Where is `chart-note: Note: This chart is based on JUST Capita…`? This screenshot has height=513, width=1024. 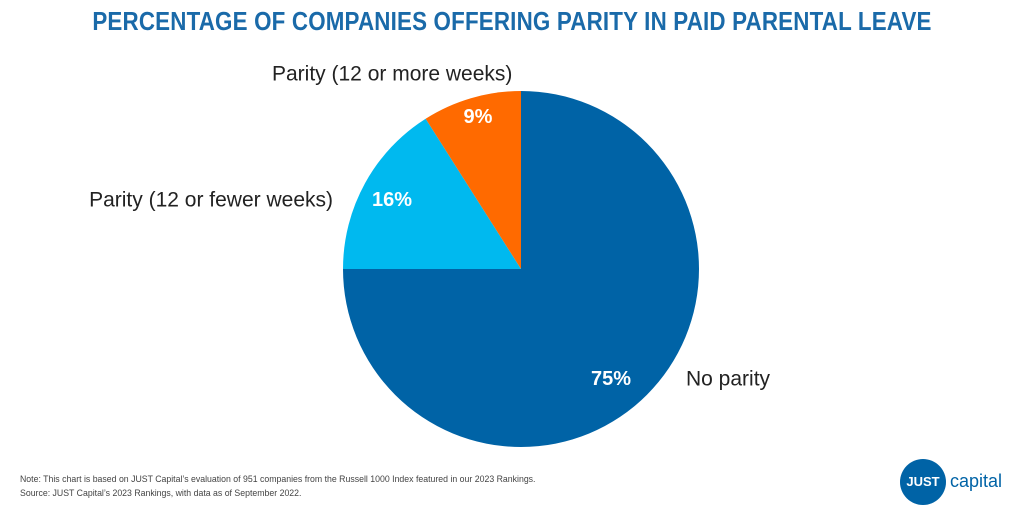
chart-note: Note: This chart is based on JUST Capita… is located at coordinates (278, 479).